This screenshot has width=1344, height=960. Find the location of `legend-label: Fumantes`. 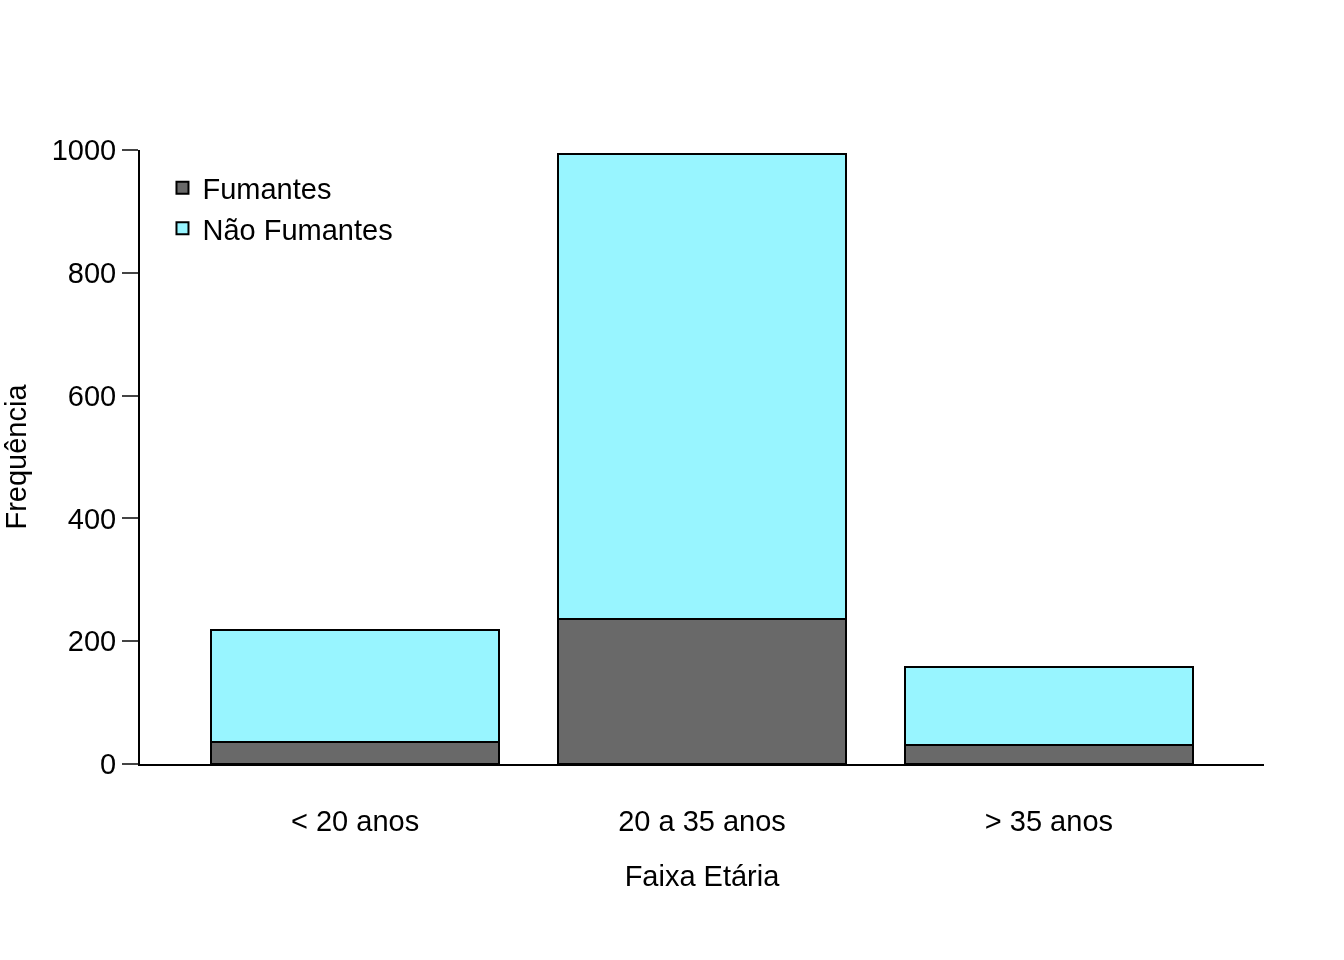

legend-label: Fumantes is located at coordinates (267, 188).